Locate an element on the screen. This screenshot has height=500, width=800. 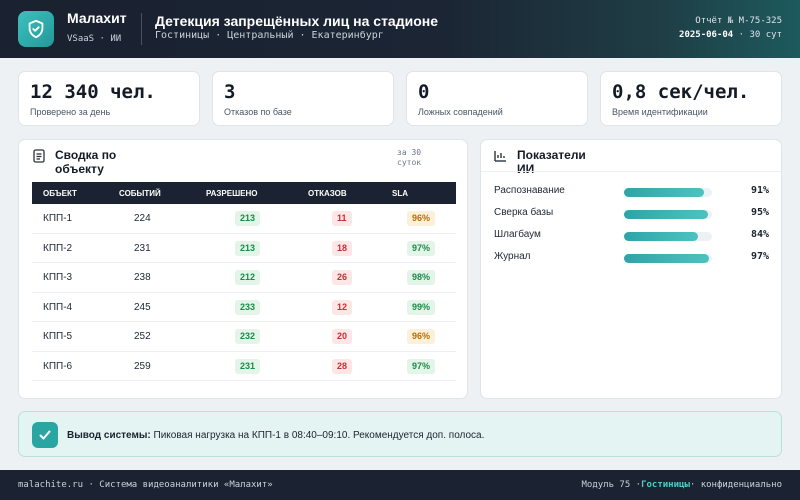
footer-suffix: · конфиденциально is located at coordinates (735, 485).